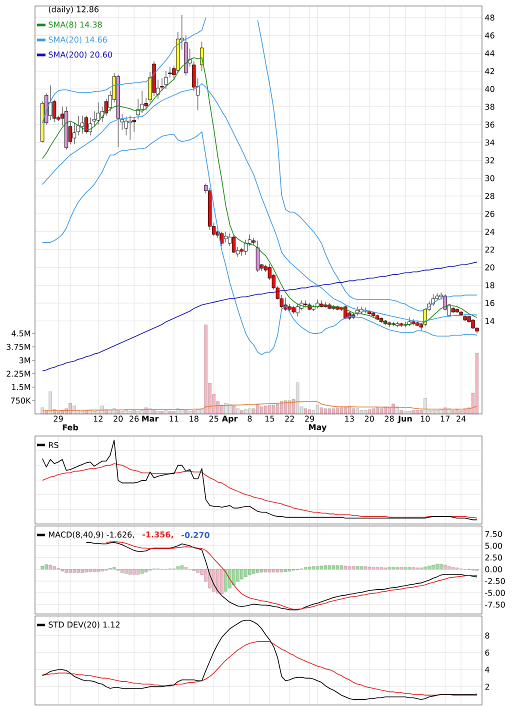 The width and height of the screenshot is (526, 706). What do you see at coordinates (157, 535) in the screenshot?
I see `series-label: -1.356,` at bounding box center [157, 535].